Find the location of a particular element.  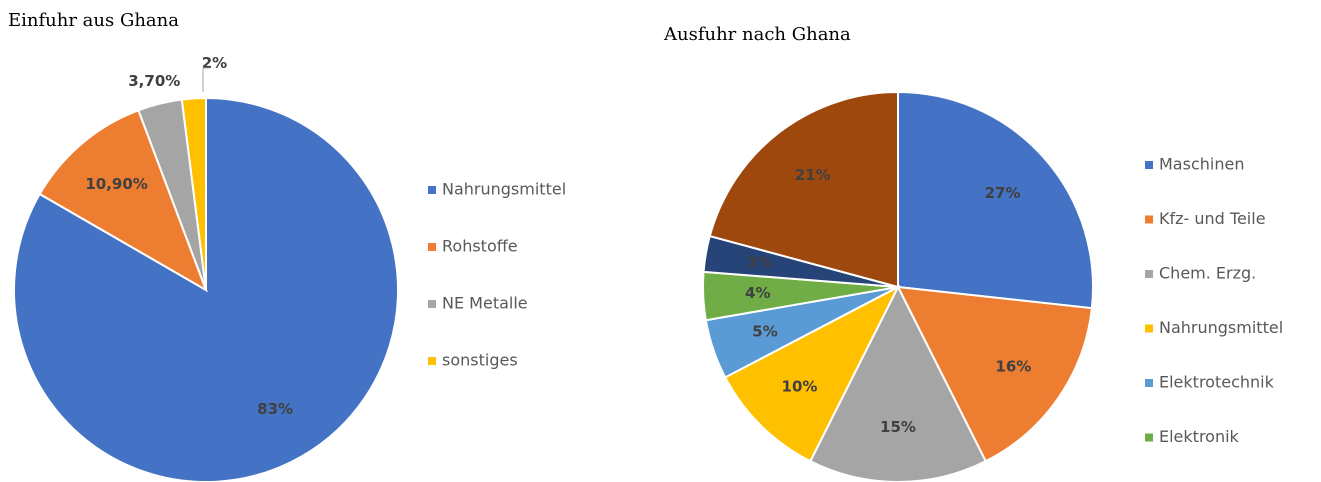

data-label: 15% is located at coordinates (898, 427).